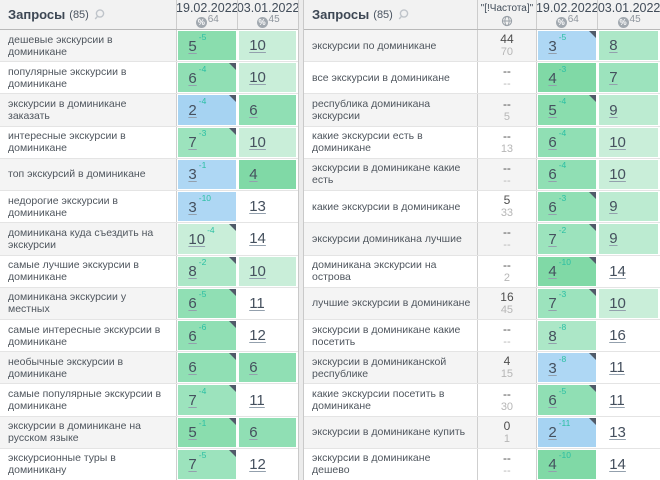 This screenshot has height=480, width=660. What do you see at coordinates (197, 269) in the screenshot?
I see `position-link: 8-2` at bounding box center [197, 269].